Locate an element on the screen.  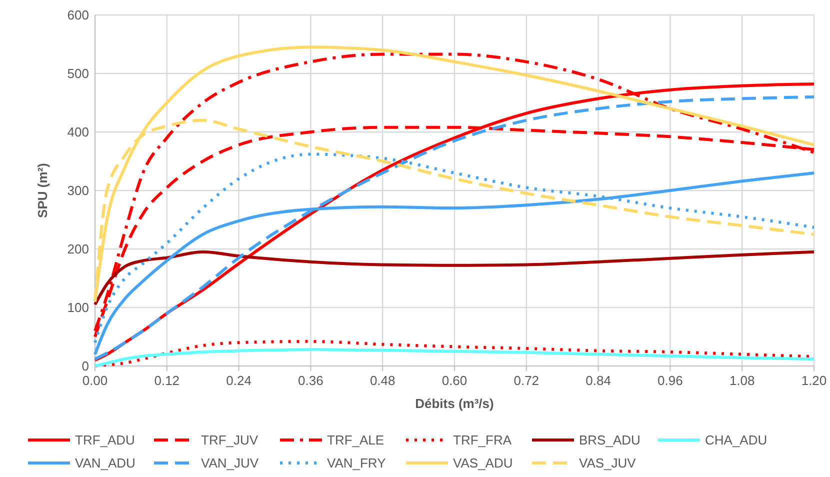
y-tick-label: 500 is located at coordinates (78, 74).